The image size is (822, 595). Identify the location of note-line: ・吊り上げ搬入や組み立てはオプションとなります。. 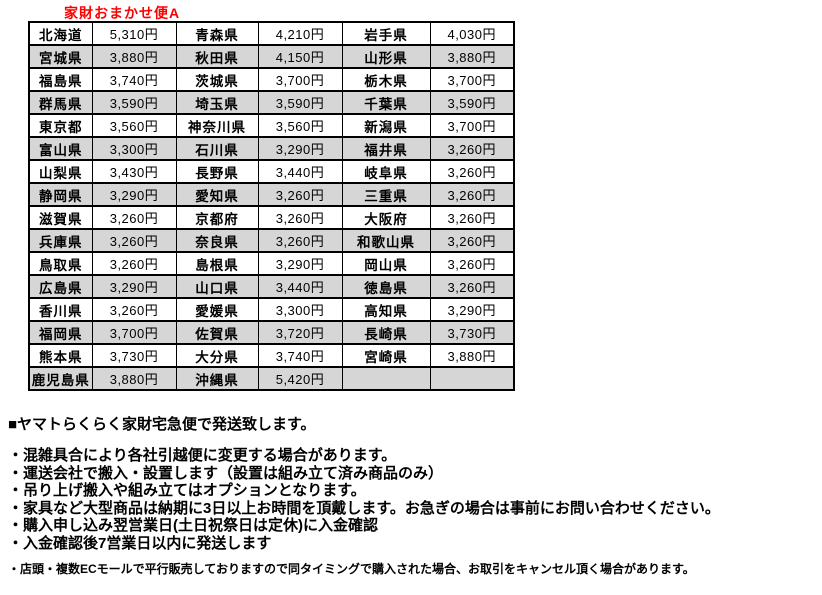
(187, 490).